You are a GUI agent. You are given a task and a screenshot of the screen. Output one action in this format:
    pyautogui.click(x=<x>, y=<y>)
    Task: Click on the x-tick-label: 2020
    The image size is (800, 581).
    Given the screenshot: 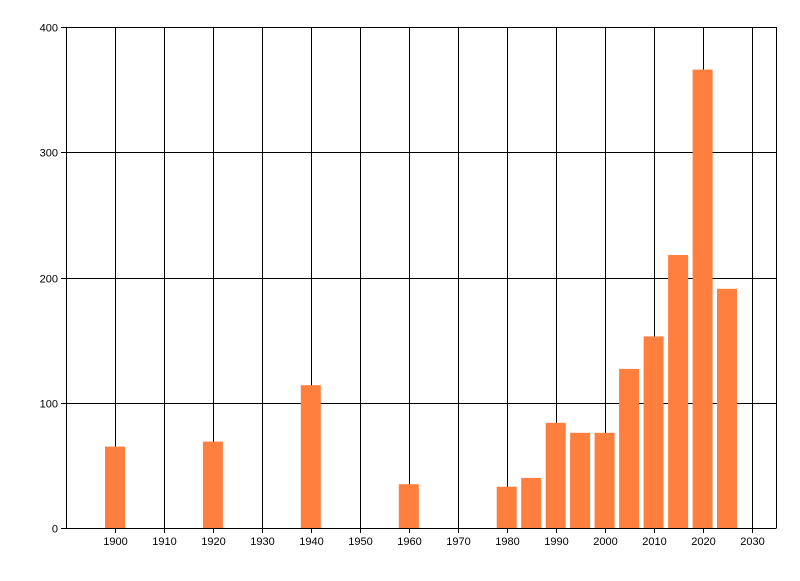 What is the action you would take?
    pyautogui.click(x=703, y=542)
    